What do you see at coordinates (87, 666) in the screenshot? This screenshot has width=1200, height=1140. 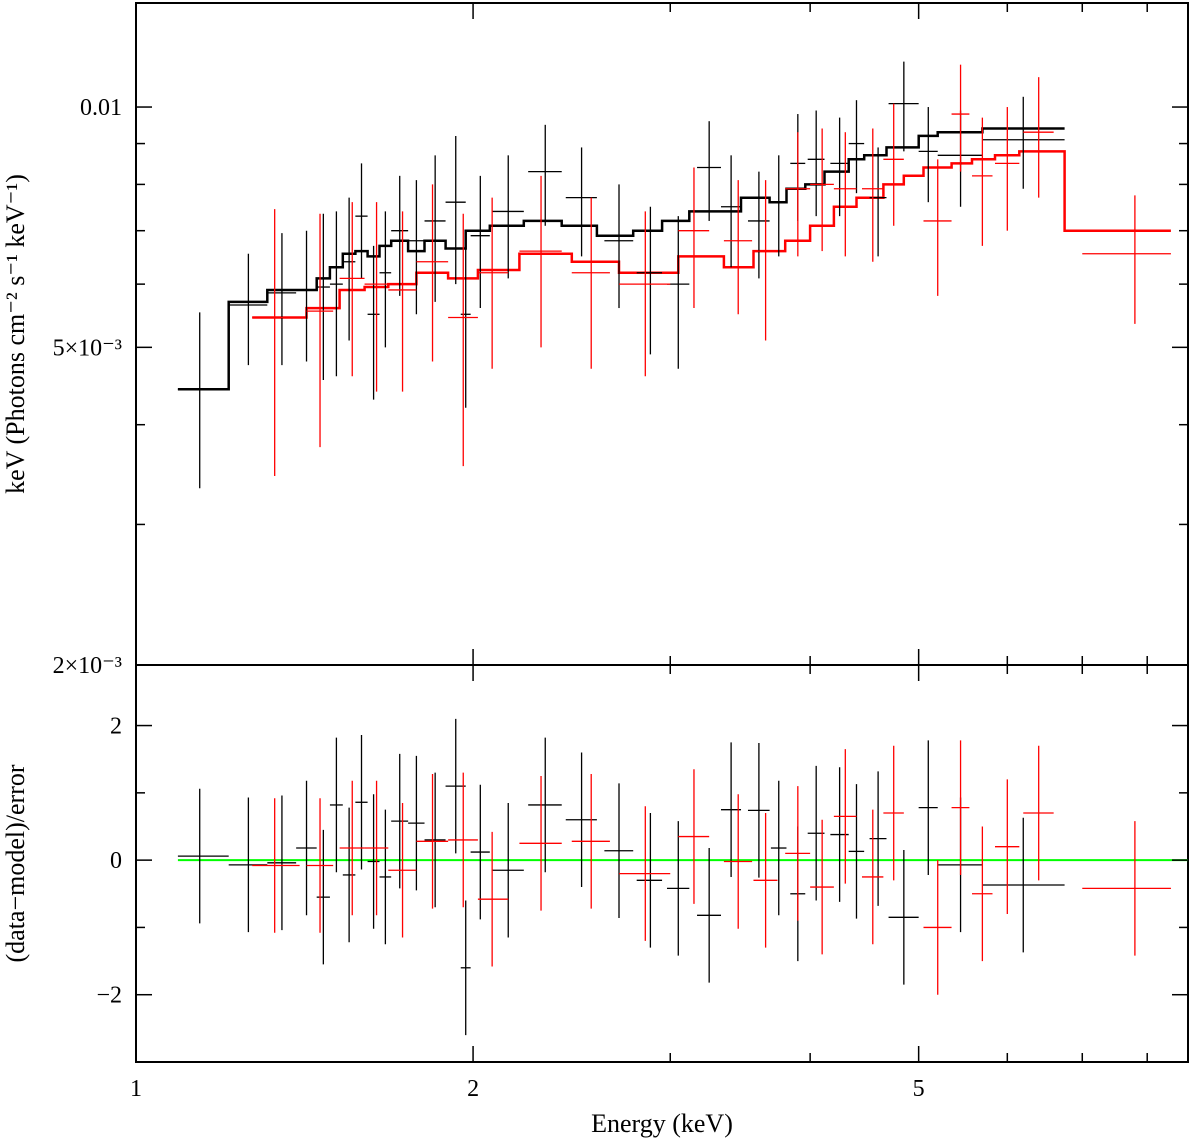 I see `y-tick-label: 2×10⁻³` at bounding box center [87, 666].